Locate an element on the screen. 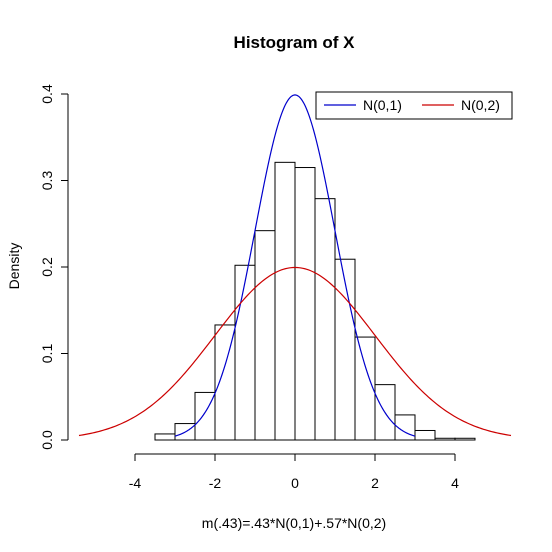 This screenshot has height=552, width=552. legend-label-n02: N(0,2) is located at coordinates (480, 105).